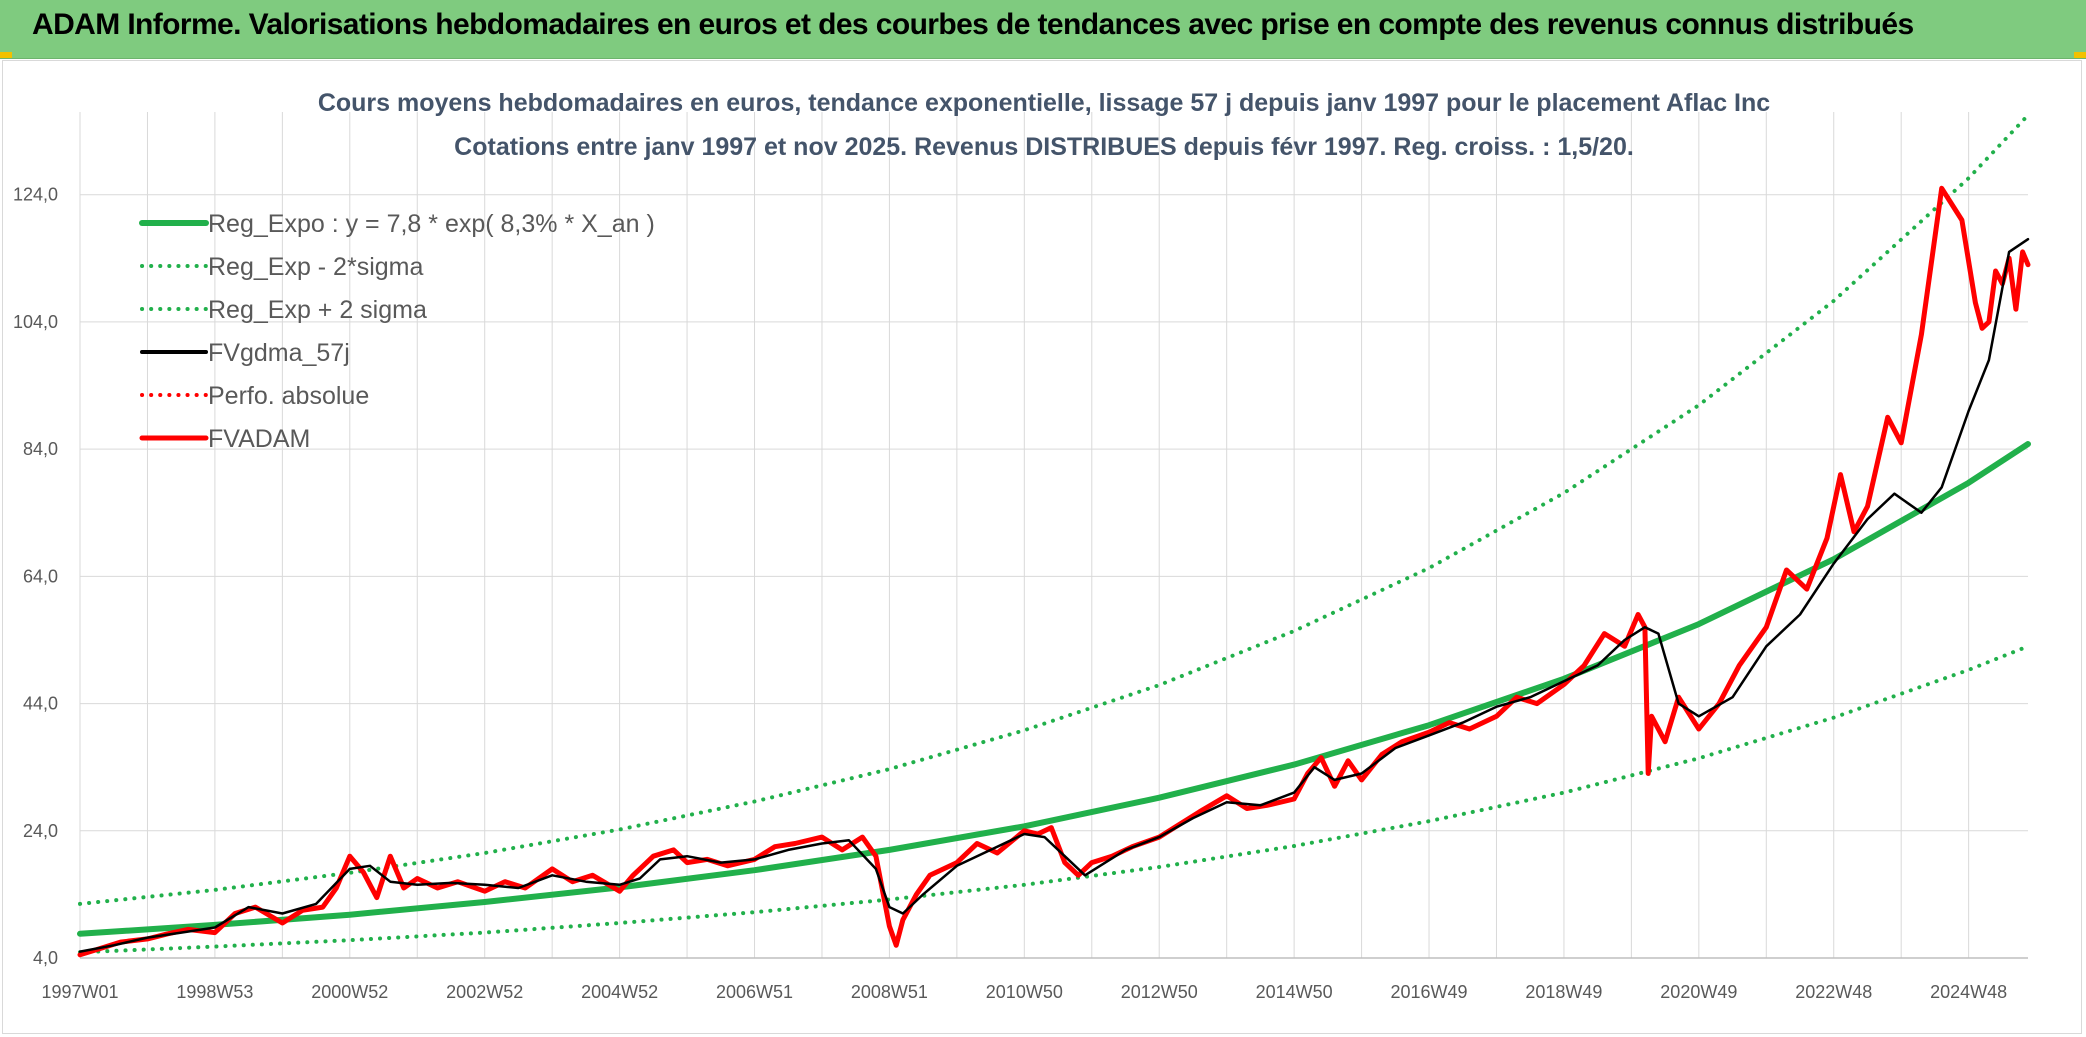 The width and height of the screenshot is (2086, 1037). What do you see at coordinates (315, 267) in the screenshot?
I see `legend-label: Reg_Exp - 2*sigma` at bounding box center [315, 267].